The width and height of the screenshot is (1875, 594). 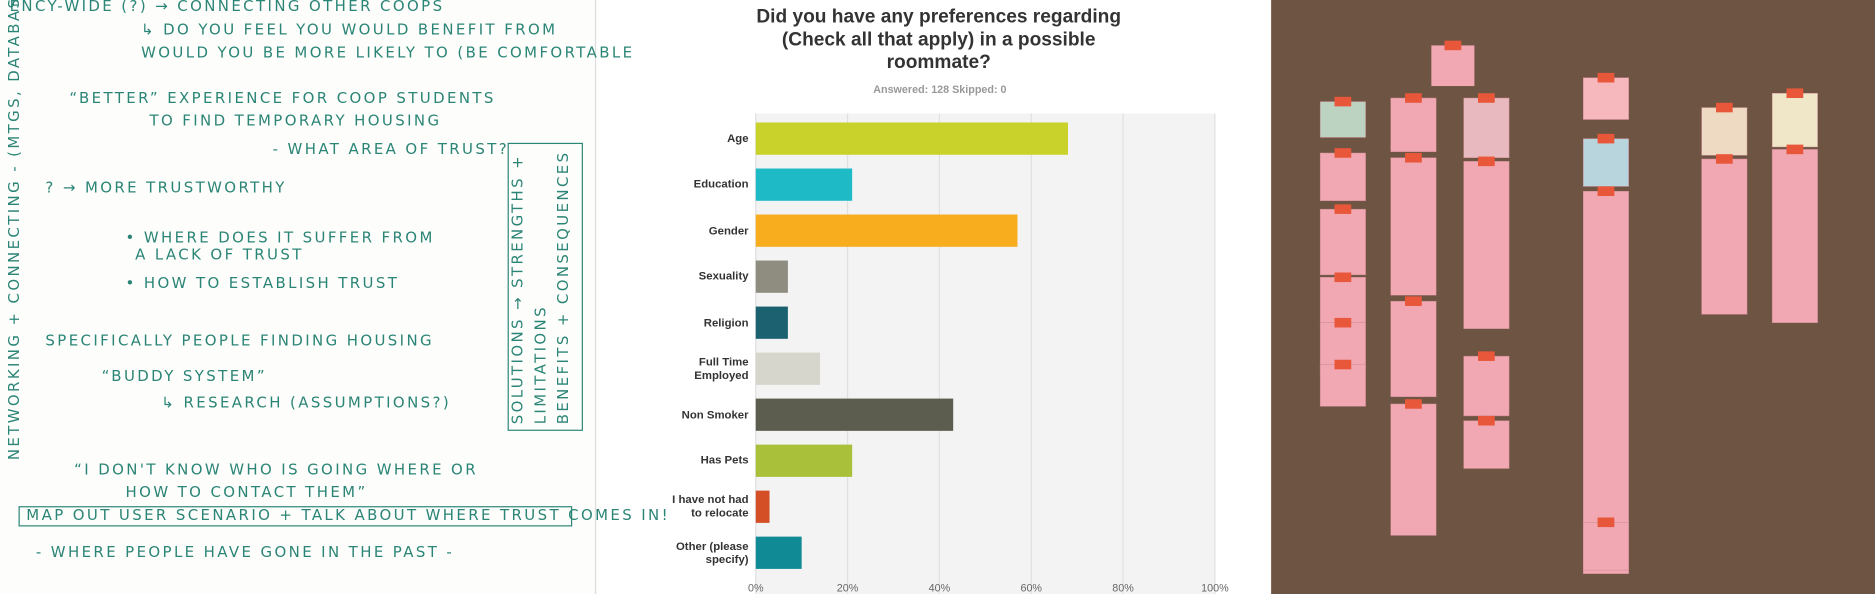 What do you see at coordinates (391, 149) in the screenshot?
I see `note-line: - WHAT AREA OF TRUST?` at bounding box center [391, 149].